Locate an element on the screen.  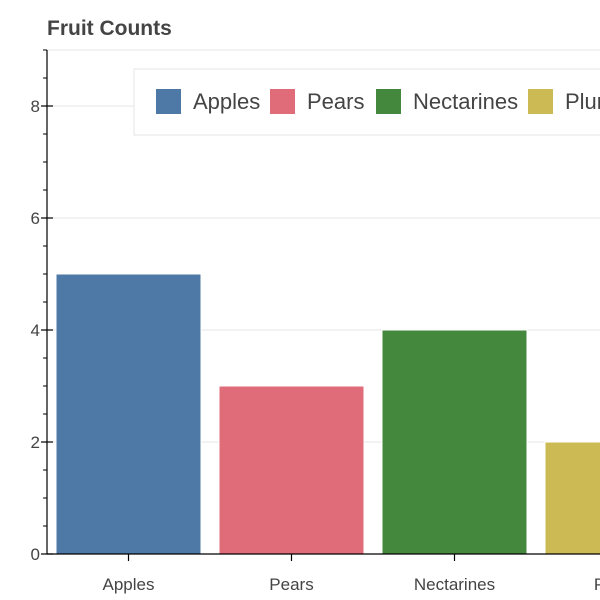
y-tick-label: 6 is located at coordinates (35, 218).